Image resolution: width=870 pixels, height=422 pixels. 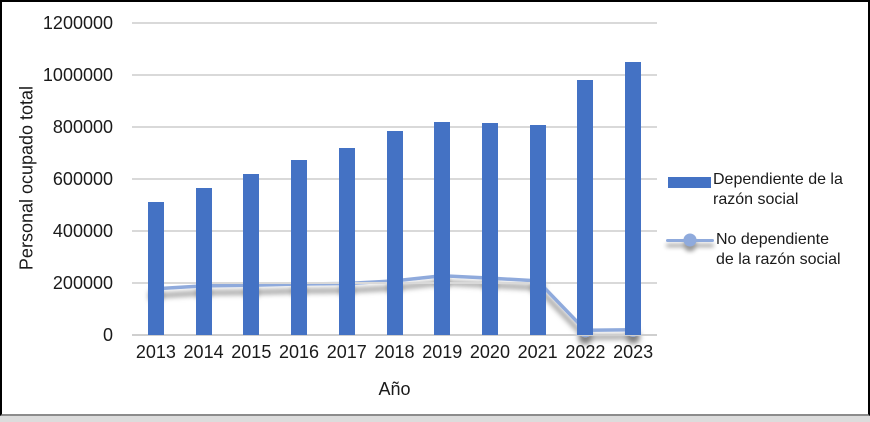 I want to click on bar-2018, so click(x=394, y=233).